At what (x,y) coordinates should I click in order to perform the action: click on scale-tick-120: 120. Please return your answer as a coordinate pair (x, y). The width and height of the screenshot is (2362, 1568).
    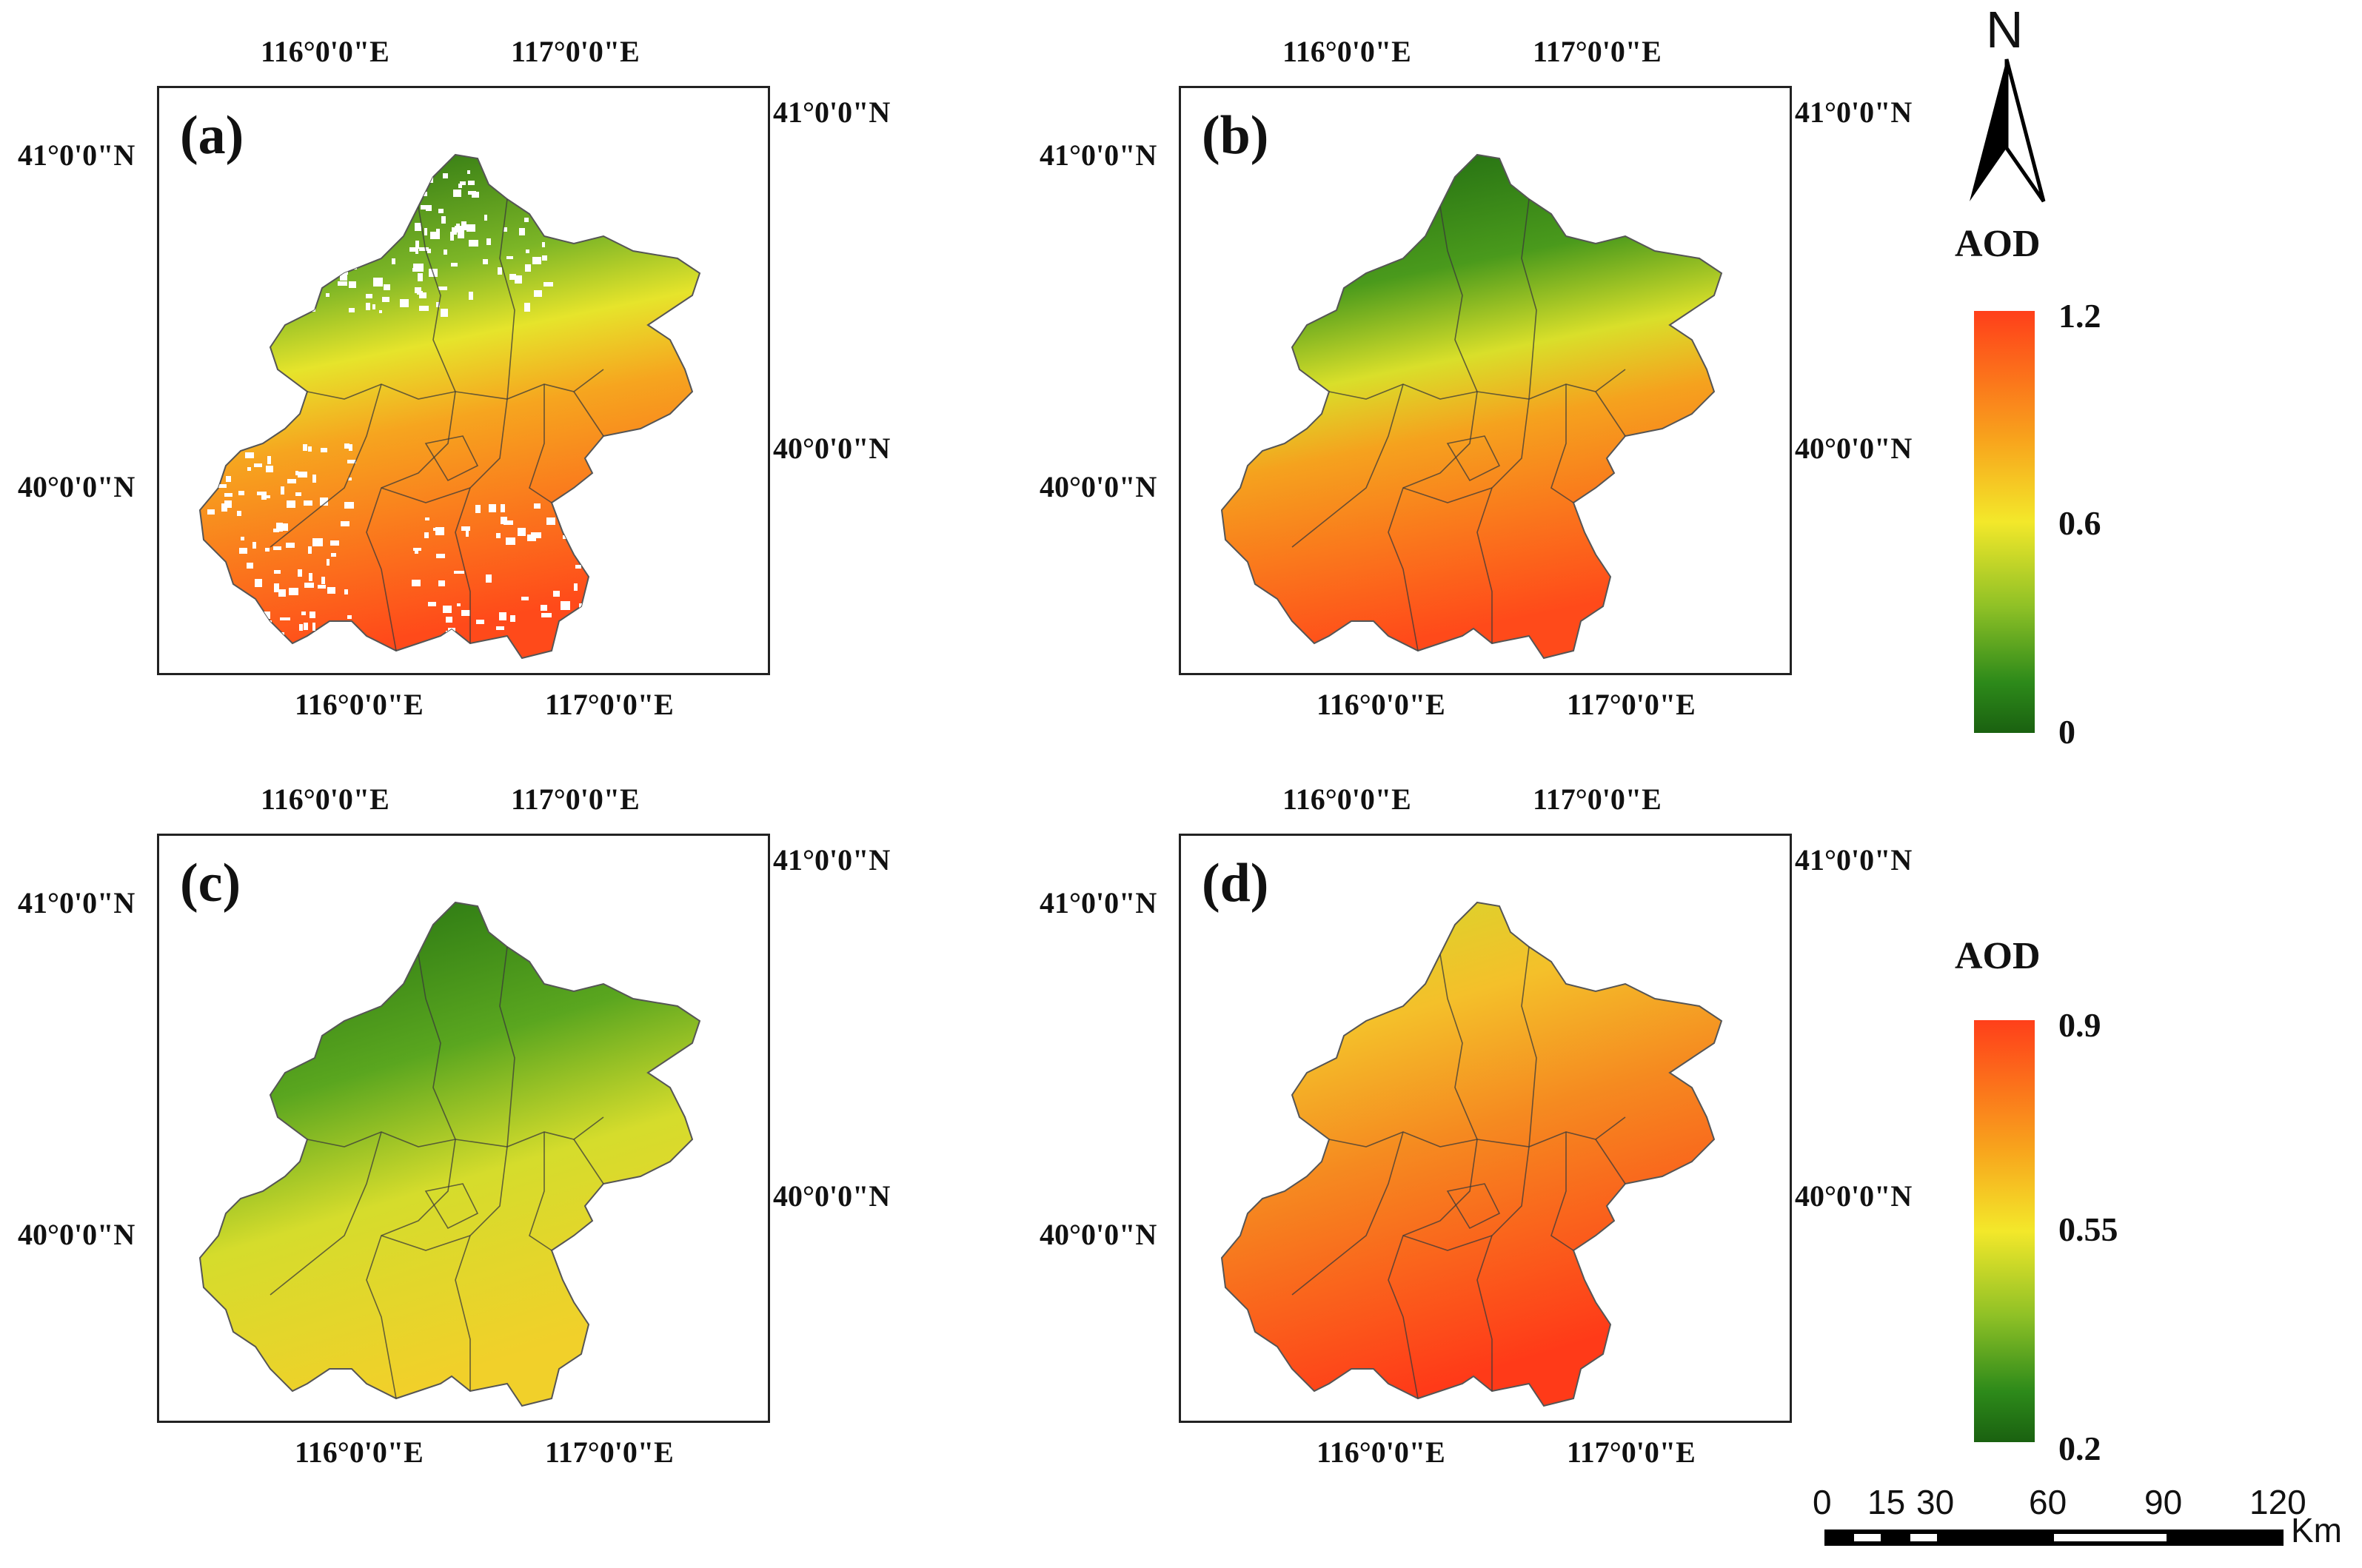
    Looking at the image, I should click on (2277, 1502).